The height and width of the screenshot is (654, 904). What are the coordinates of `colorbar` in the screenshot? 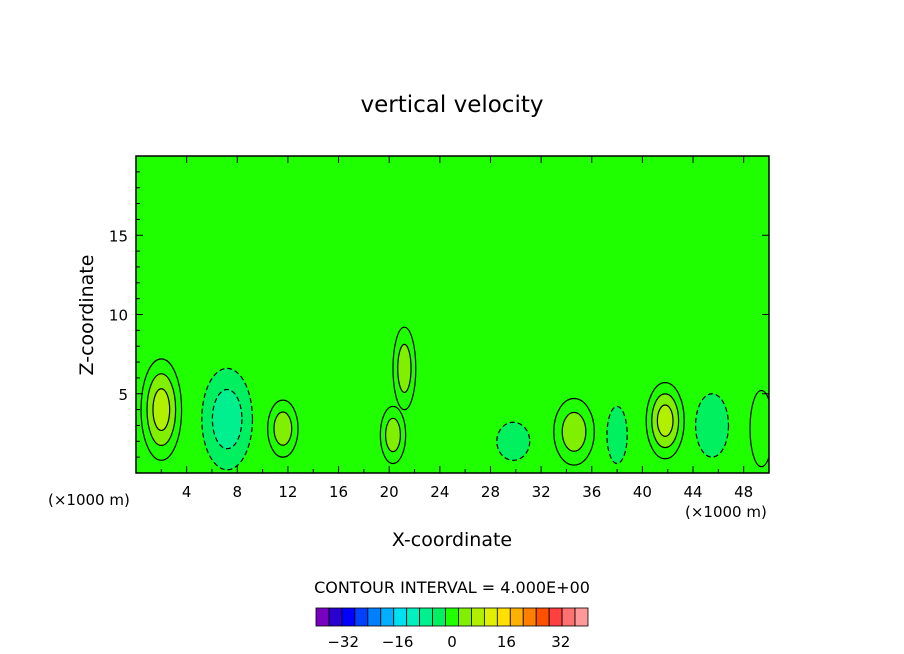 It's located at (452, 617).